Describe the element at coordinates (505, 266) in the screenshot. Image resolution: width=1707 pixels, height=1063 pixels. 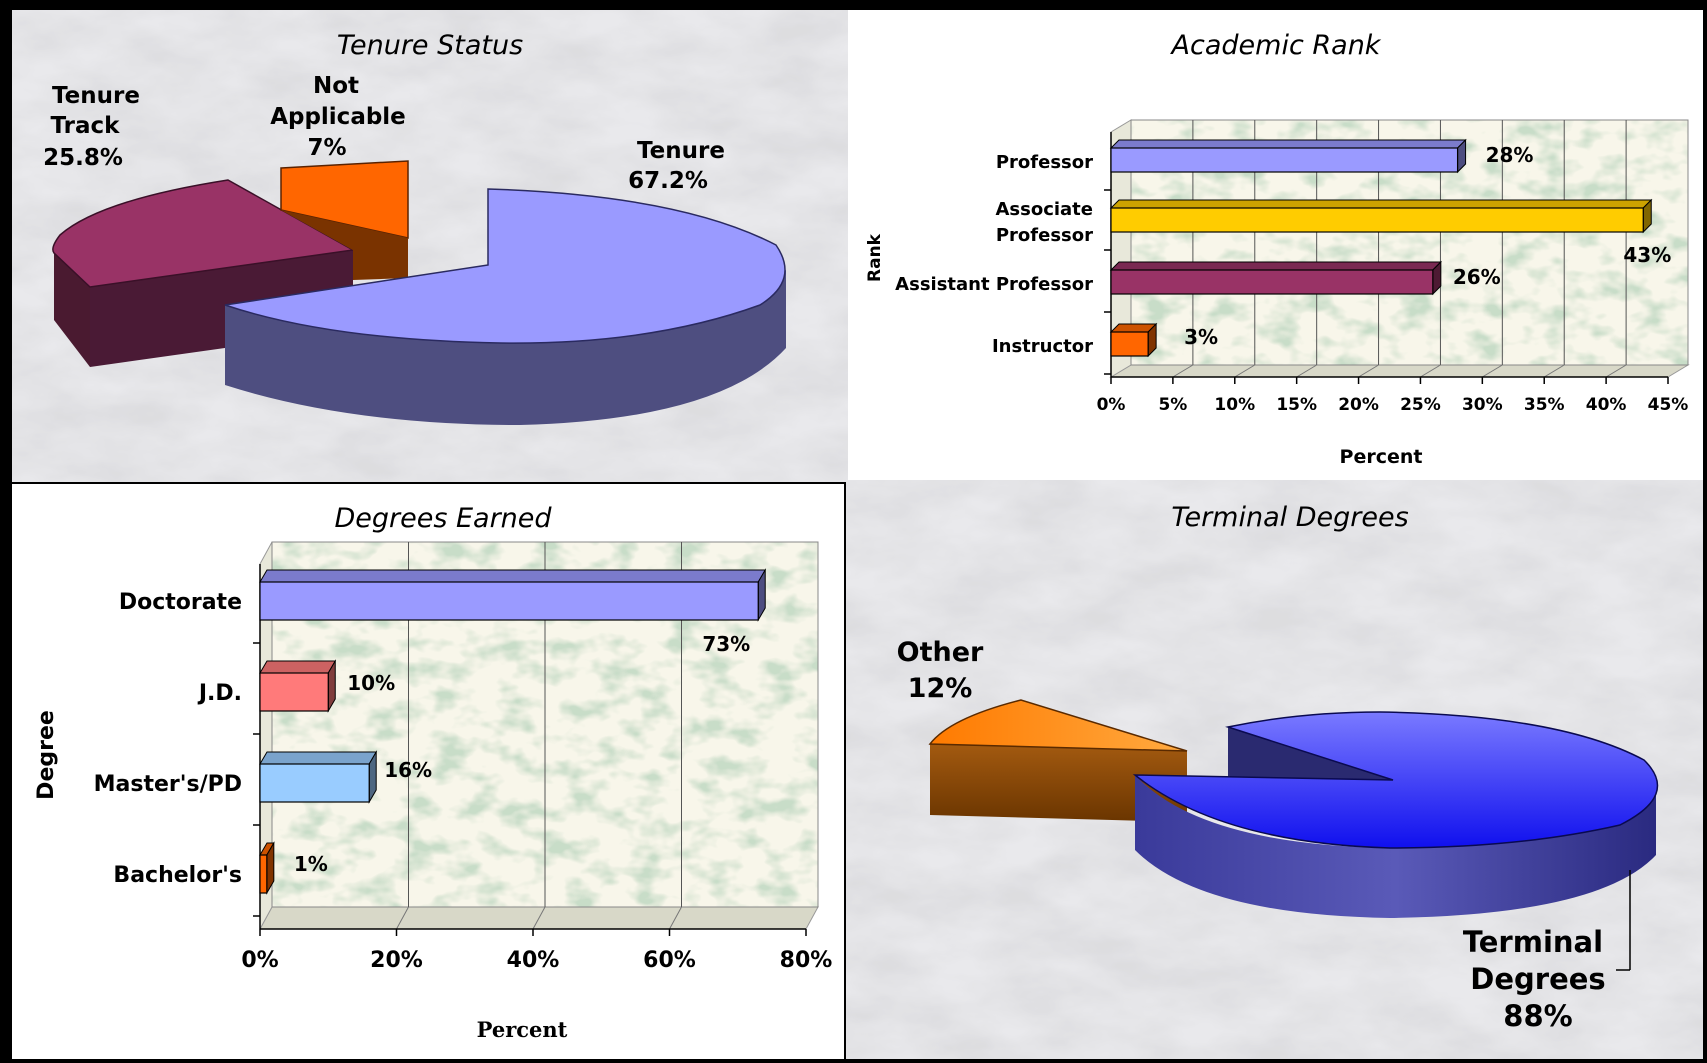
I see `pie-slice-tenure` at that location.